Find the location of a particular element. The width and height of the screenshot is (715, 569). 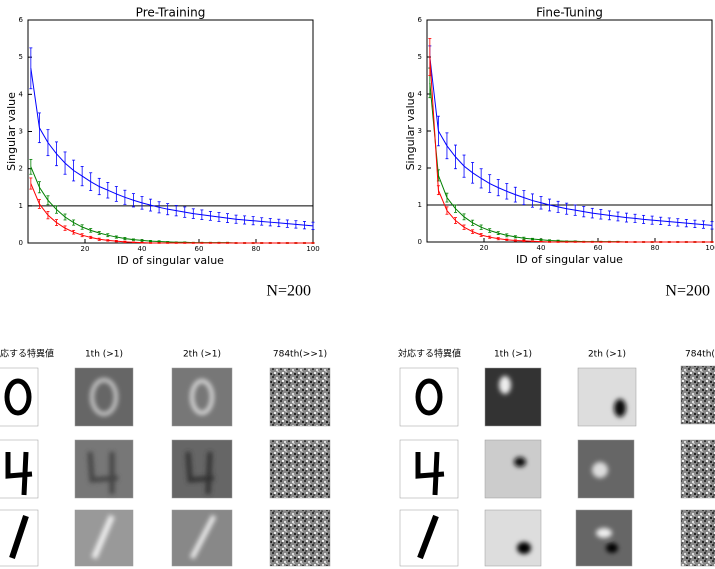

column-header: 784th( is located at coordinates (700, 355).